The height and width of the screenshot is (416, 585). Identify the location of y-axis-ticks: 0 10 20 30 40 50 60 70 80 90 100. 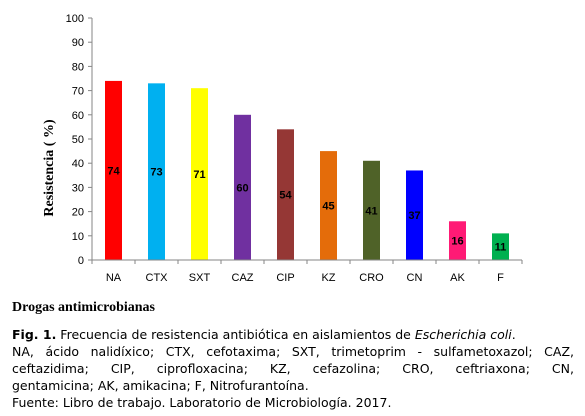
(79, 140).